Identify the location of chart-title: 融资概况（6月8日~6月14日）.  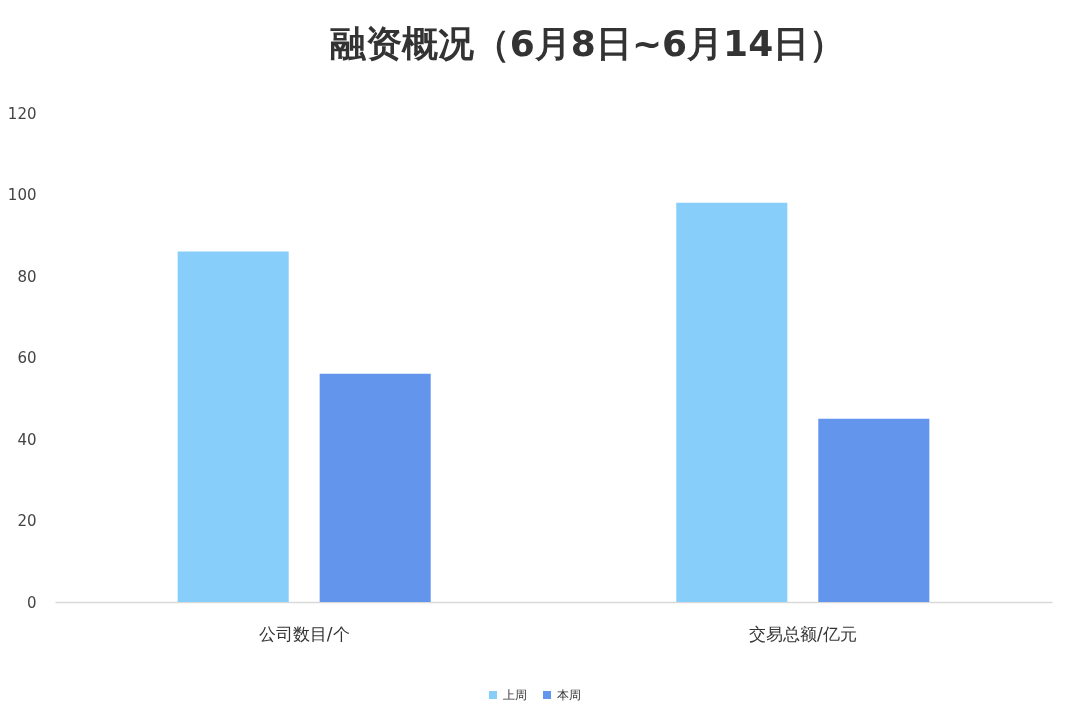
(587, 43).